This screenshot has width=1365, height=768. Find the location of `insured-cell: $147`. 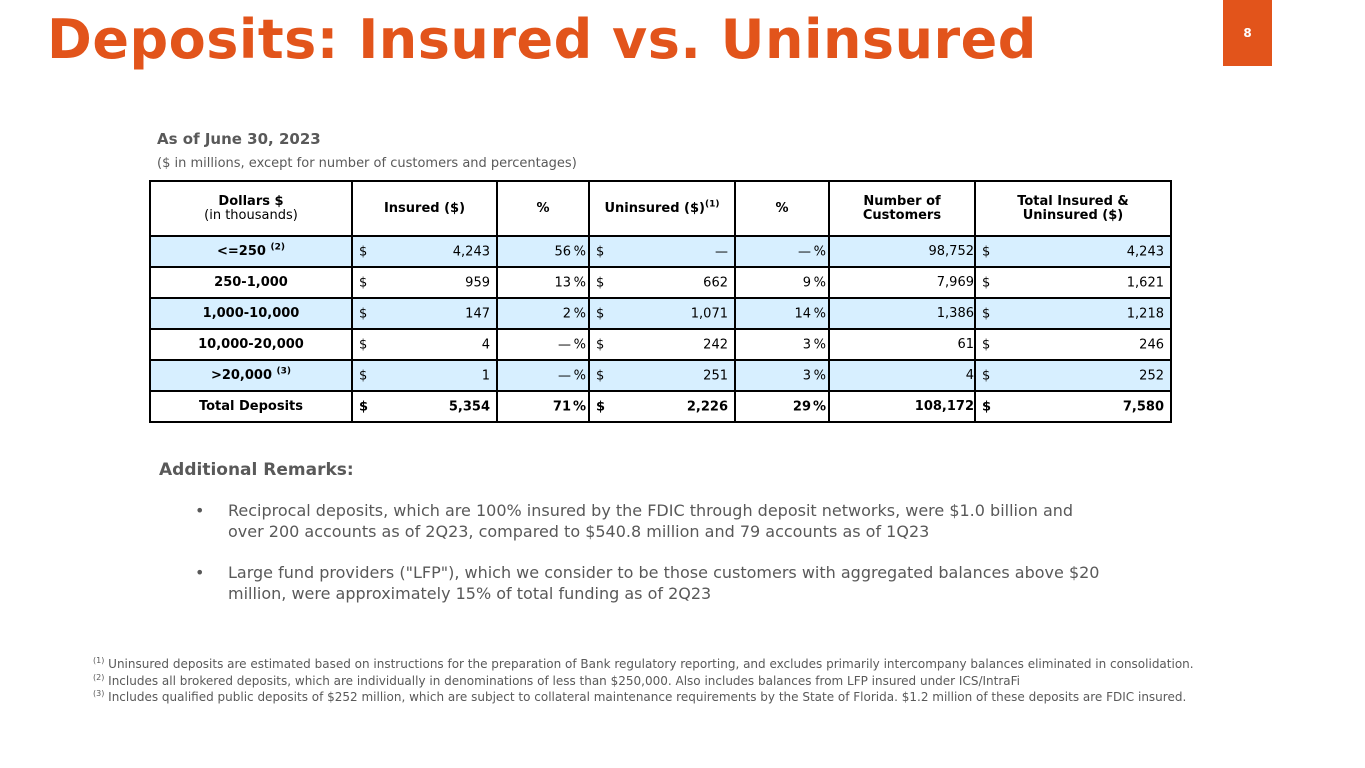

insured-cell: $147 is located at coordinates (424, 313).